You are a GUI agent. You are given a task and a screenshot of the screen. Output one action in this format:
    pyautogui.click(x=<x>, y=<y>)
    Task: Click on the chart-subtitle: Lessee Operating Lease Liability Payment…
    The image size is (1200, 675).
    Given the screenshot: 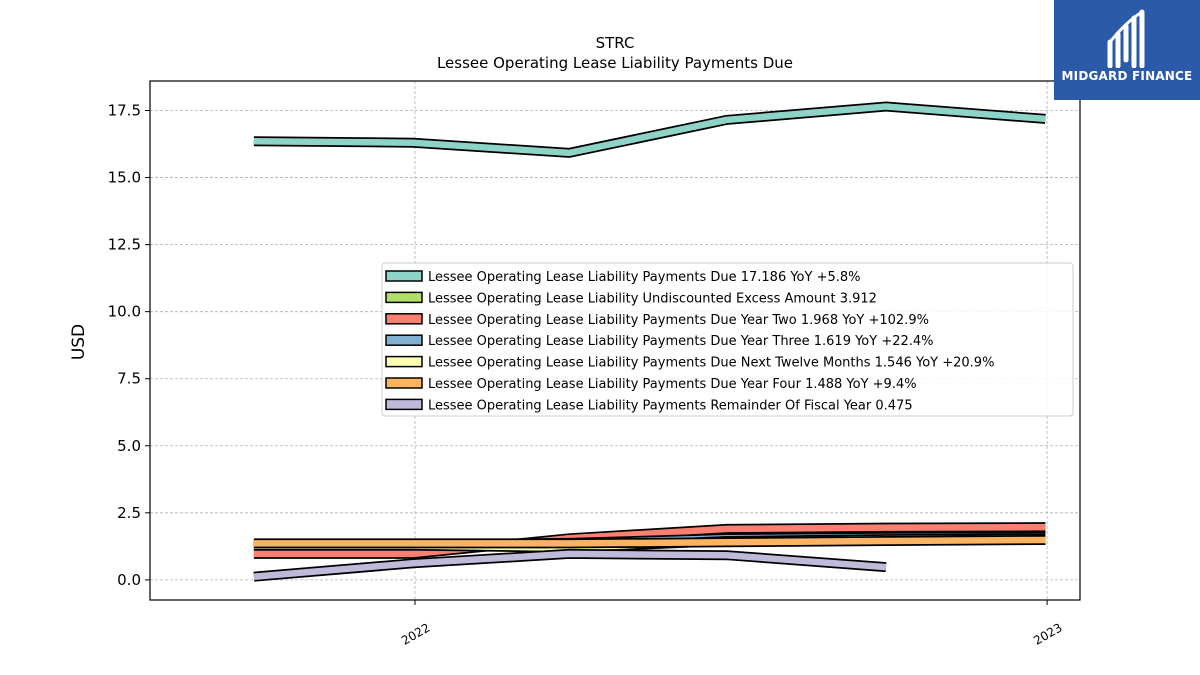 What is the action you would take?
    pyautogui.click(x=615, y=63)
    